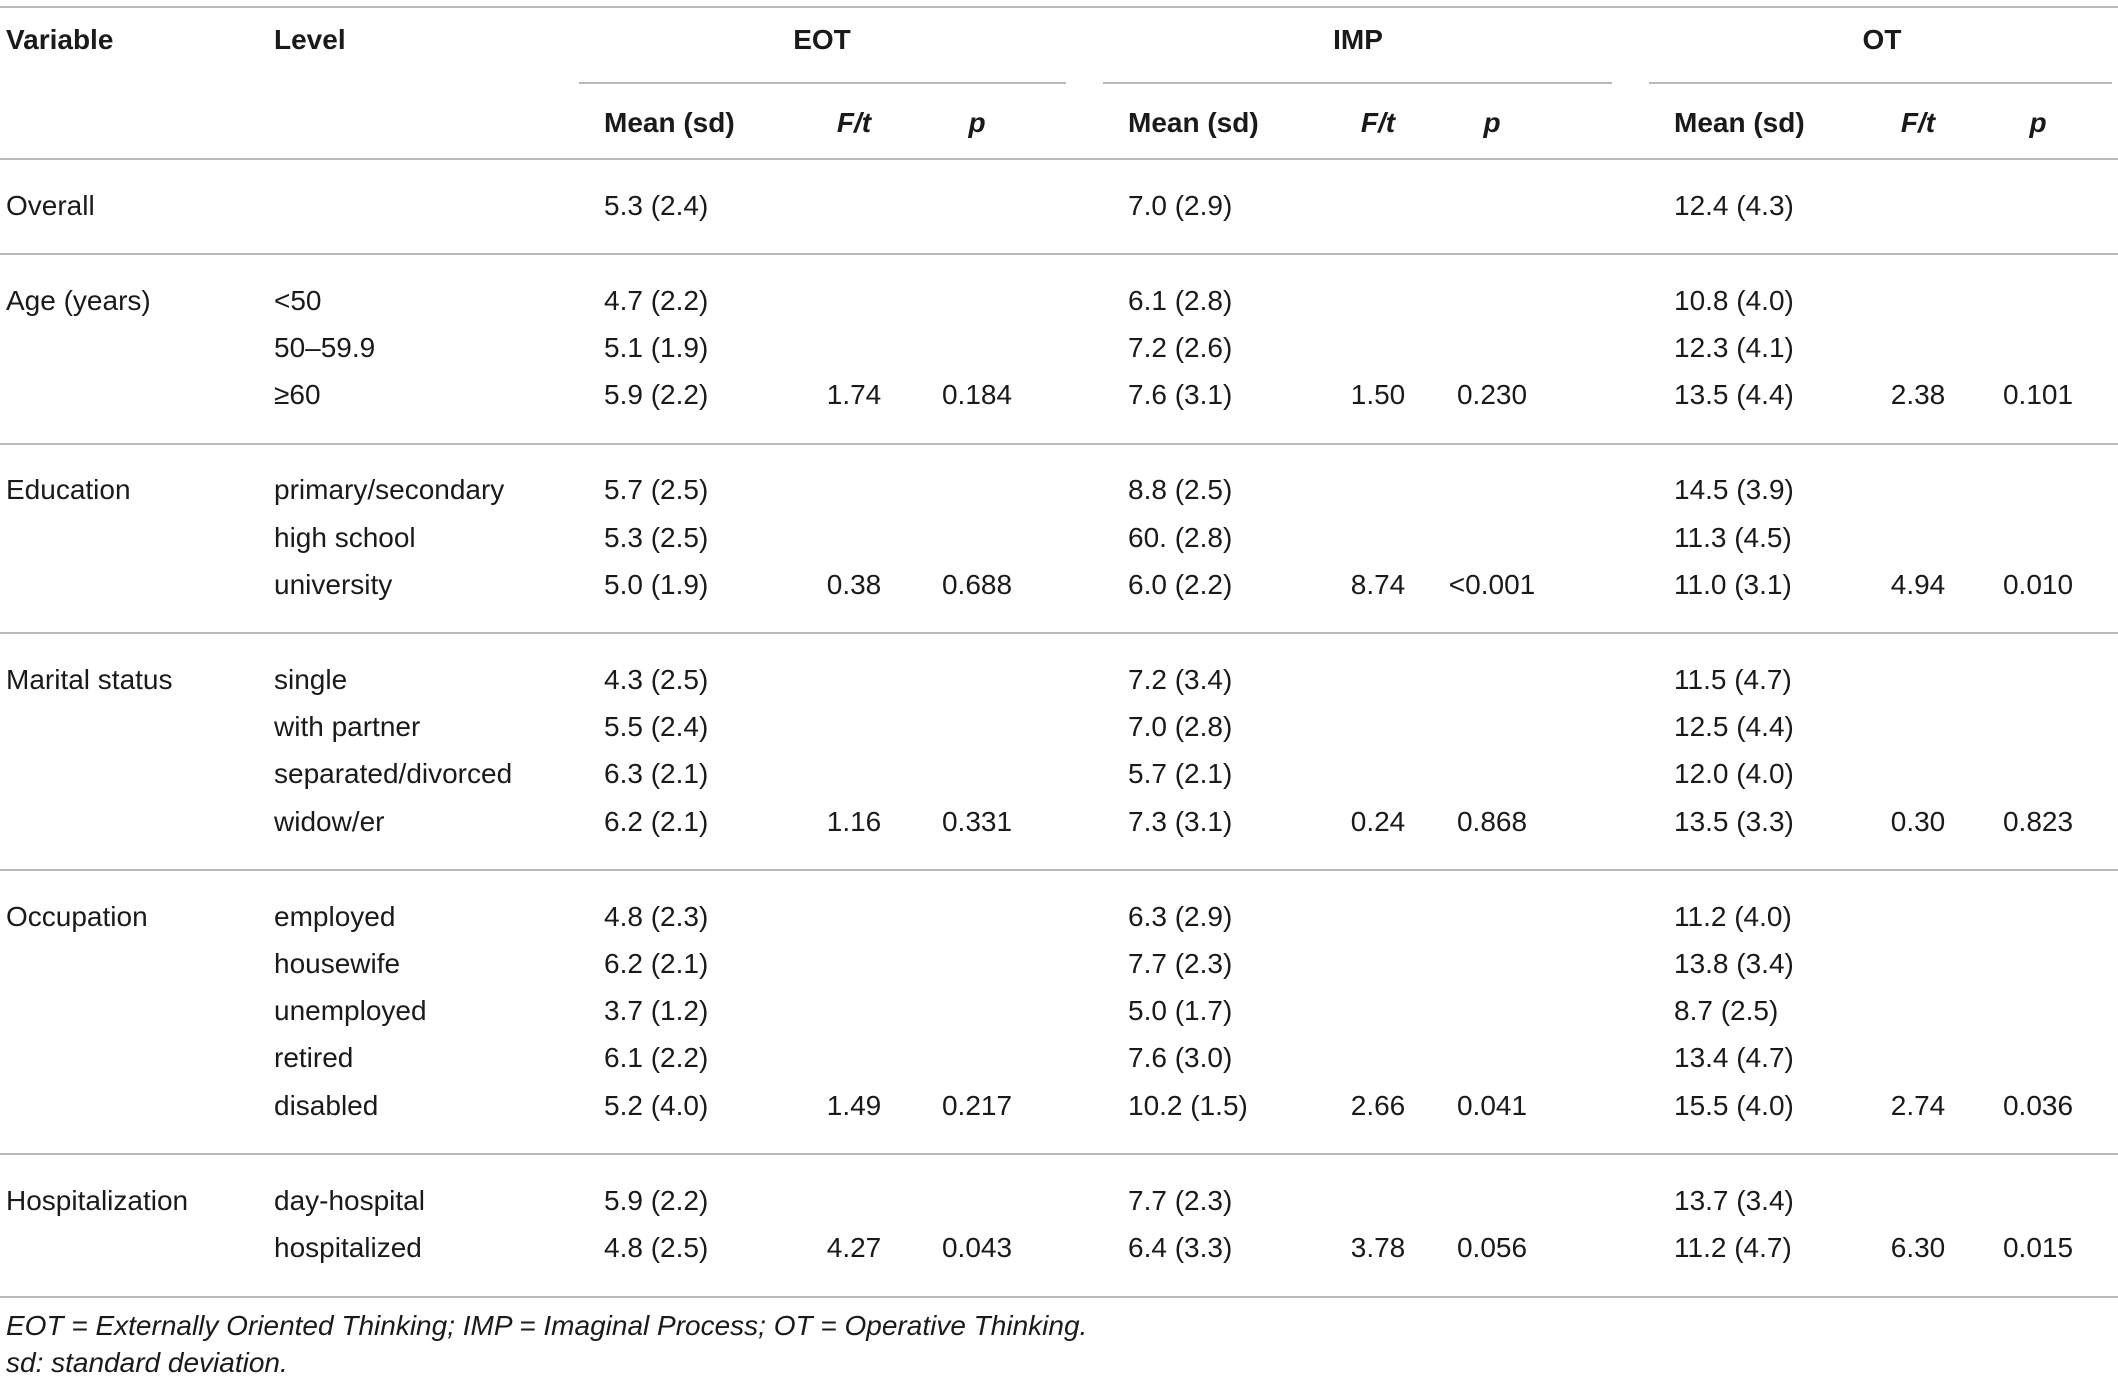 The width and height of the screenshot is (2118, 1380). I want to click on level-label: disabled, so click(326, 1105).